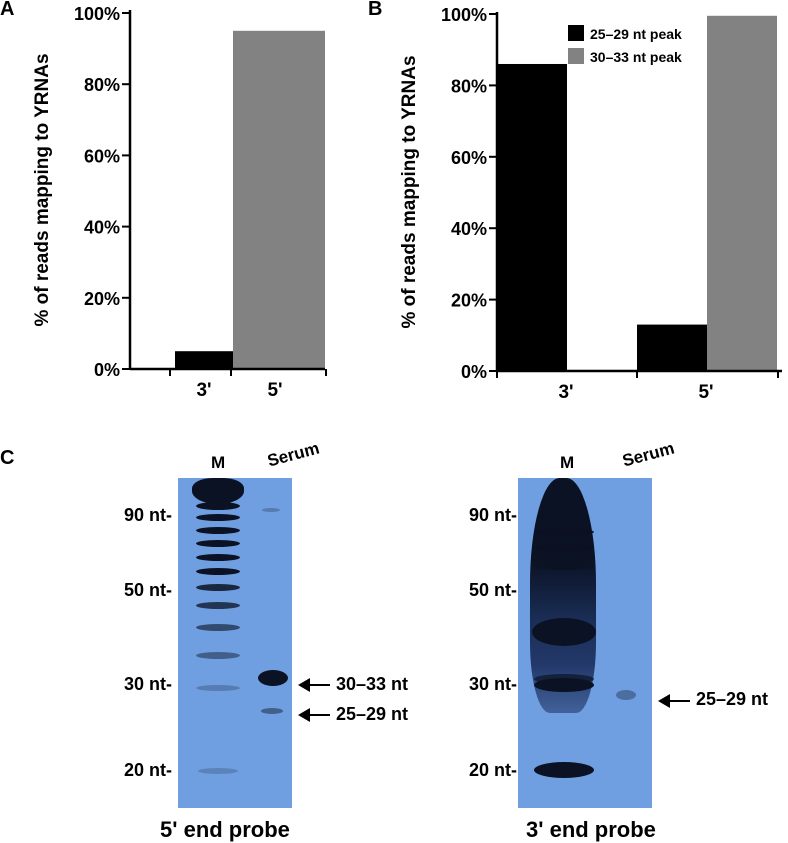 This screenshot has height=843, width=788. I want to click on chart-b-tick-label: 80%, so click(469, 86).